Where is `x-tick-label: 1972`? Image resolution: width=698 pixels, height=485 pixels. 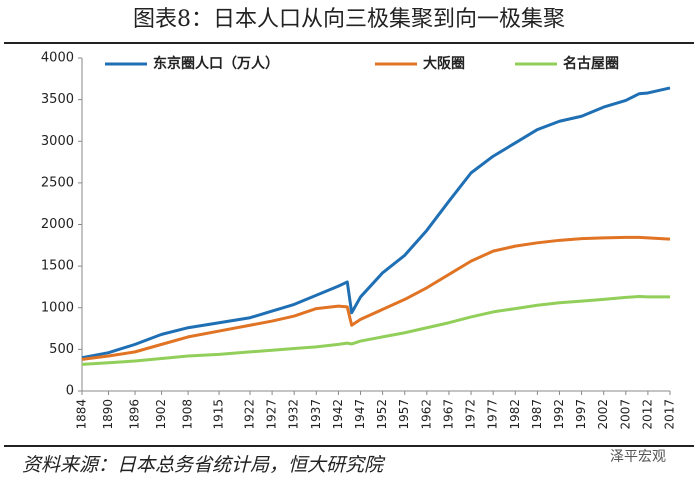
x-tick-label: 1972 is located at coordinates (471, 414).